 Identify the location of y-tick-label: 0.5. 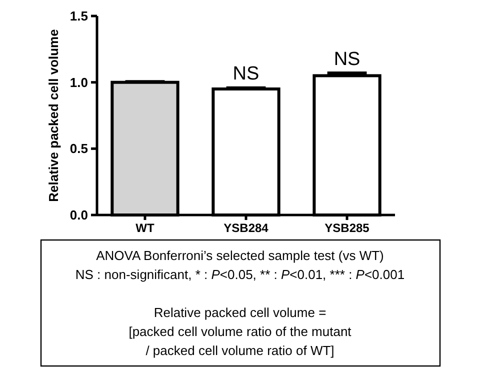
(79, 148).